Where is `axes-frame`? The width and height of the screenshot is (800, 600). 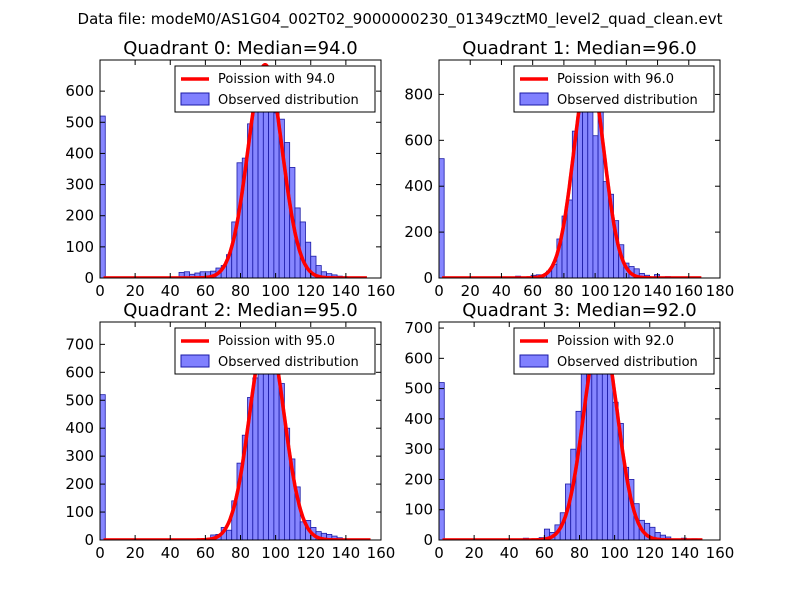
axes-frame is located at coordinates (579, 169).